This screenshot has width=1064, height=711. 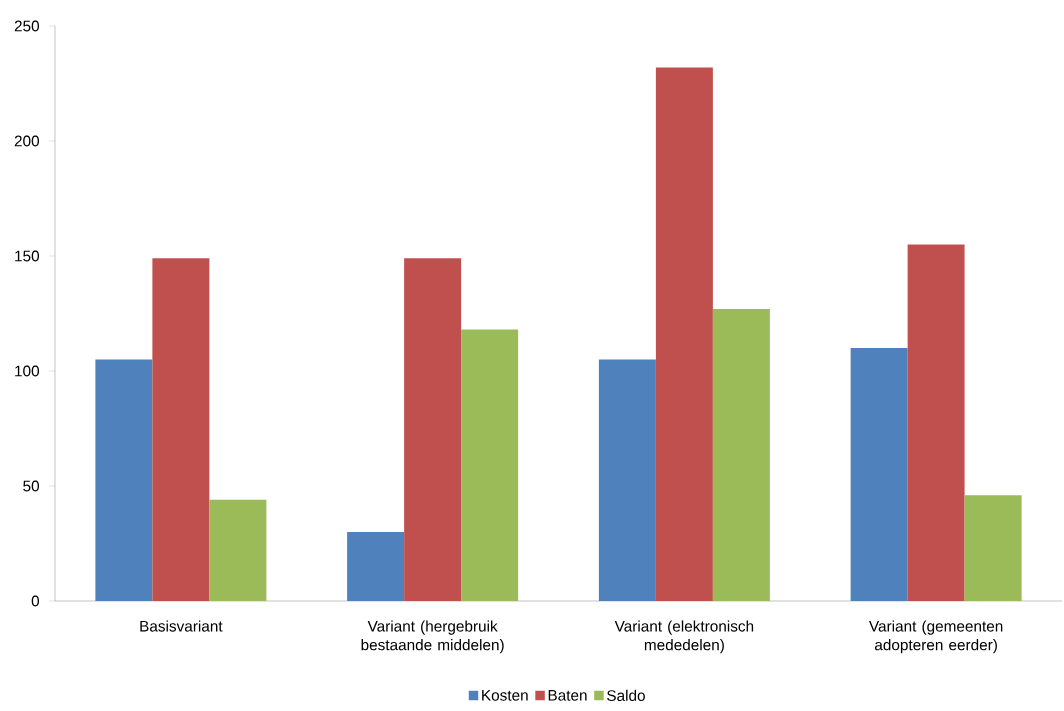 What do you see at coordinates (27, 26) in the screenshot?
I see `y-tick-label: 250` at bounding box center [27, 26].